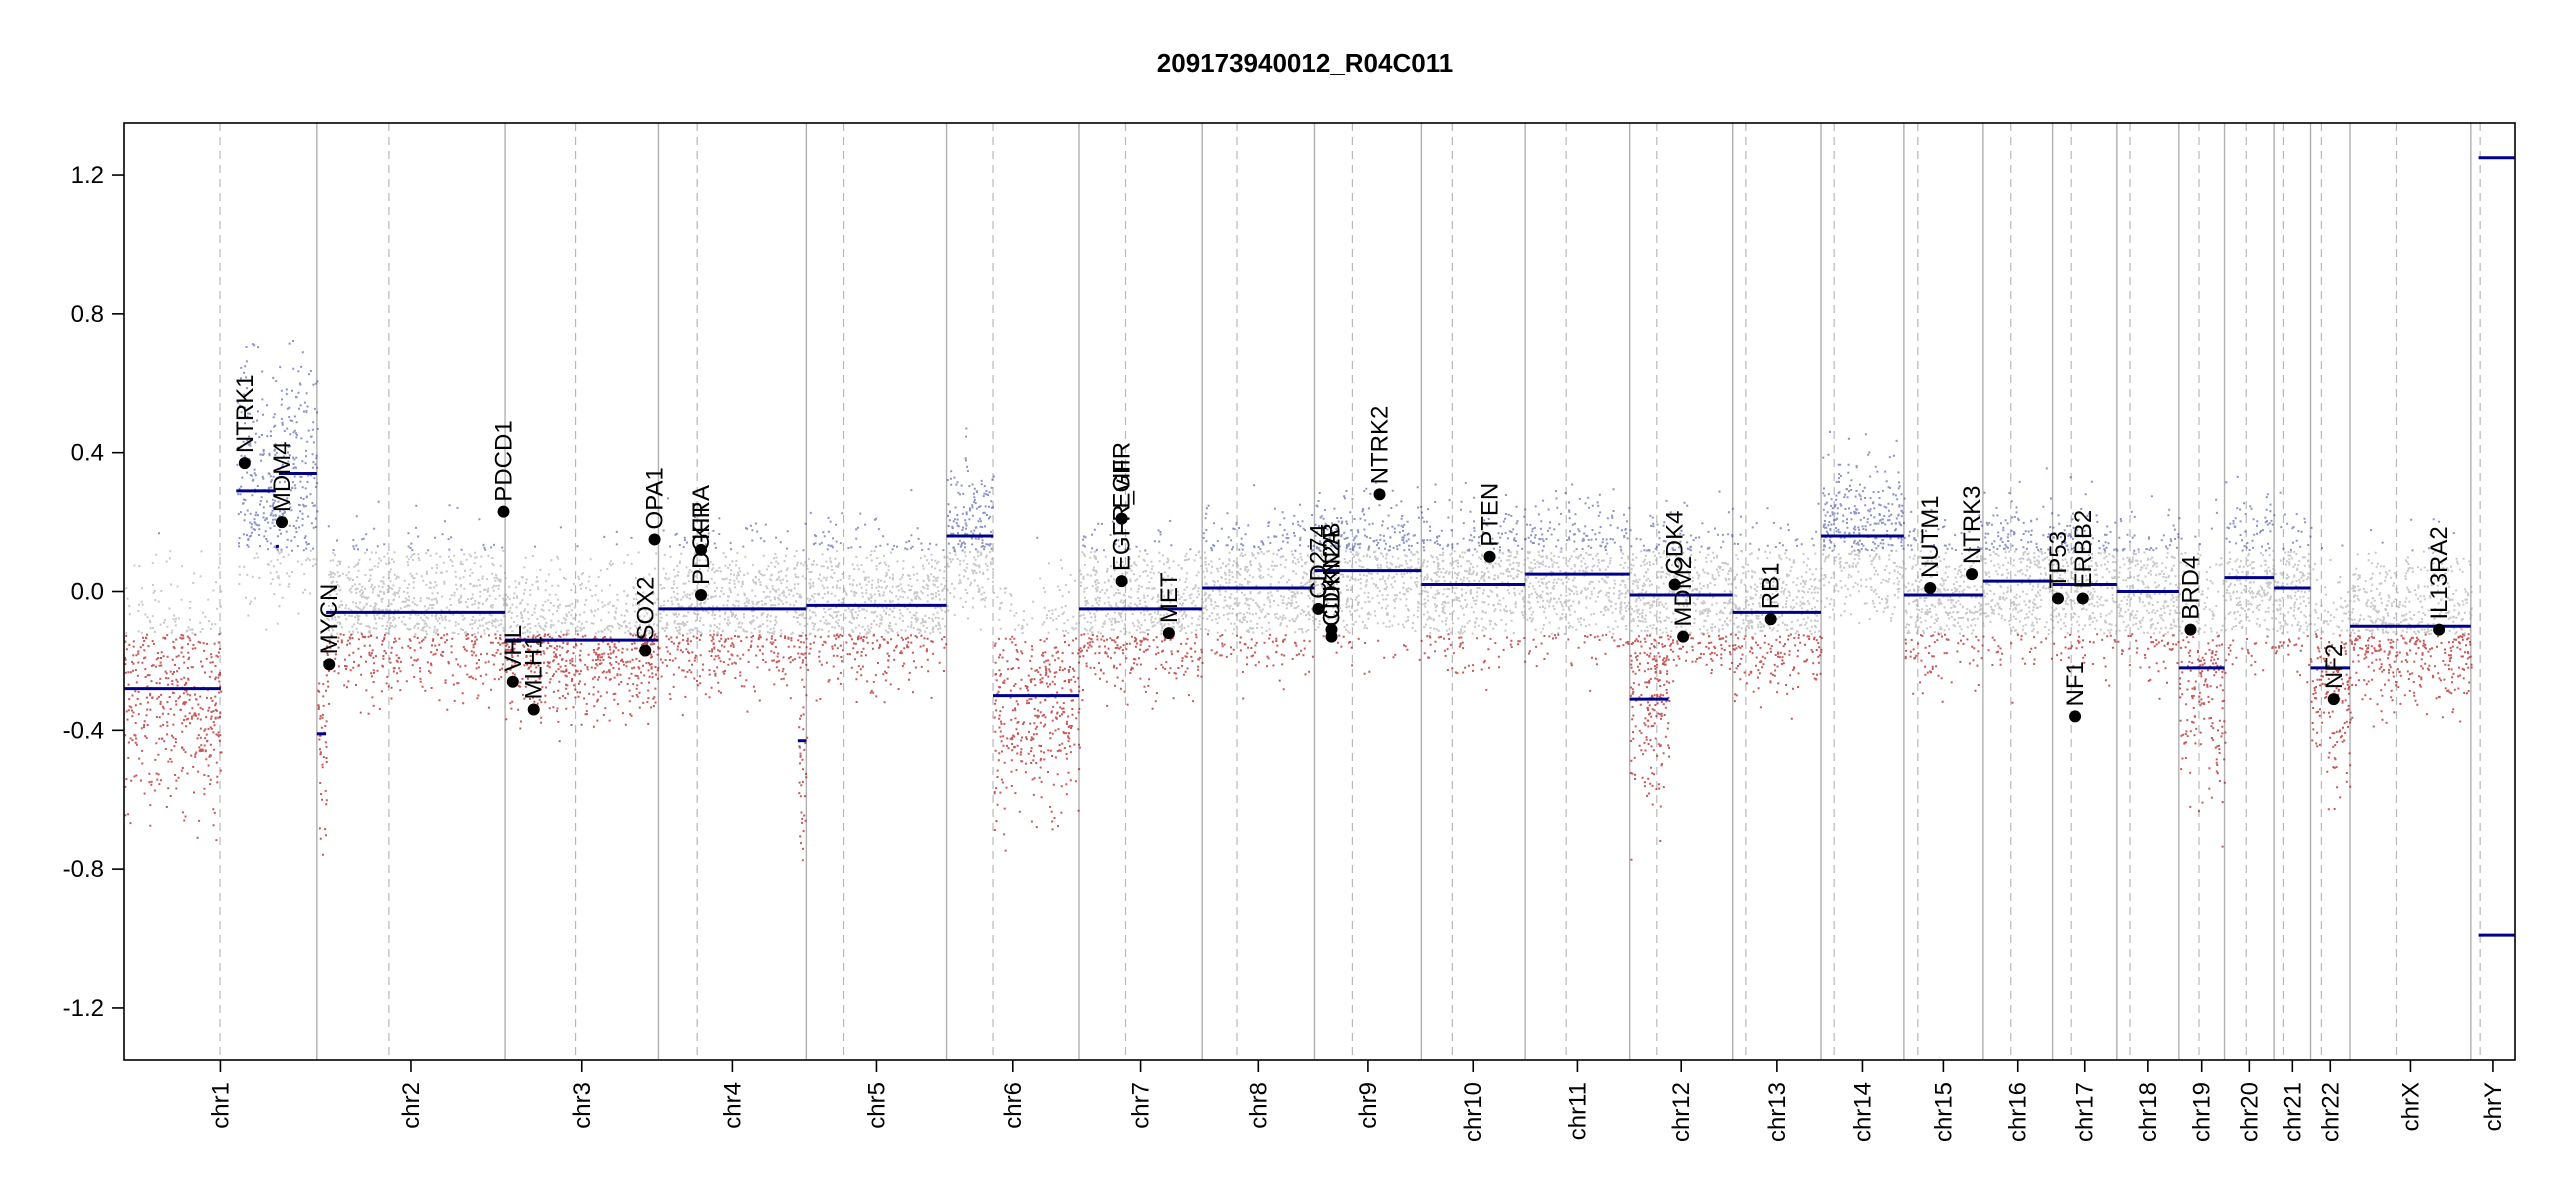 This screenshot has width=2550, height=1200. Describe the element at coordinates (1681, 1112) in the screenshot. I see `chromosome-label: chr12` at that location.